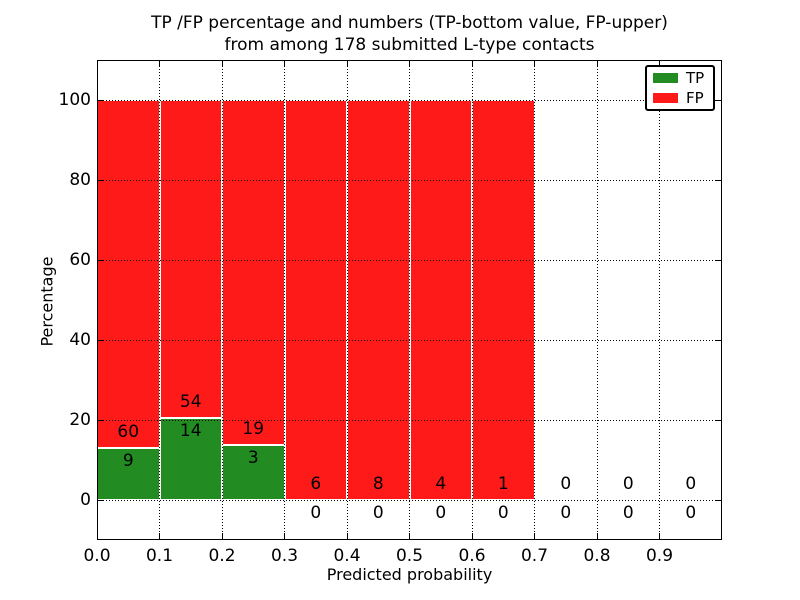 The height and width of the screenshot is (600, 800). I want to click on x-tick-label-7: 0.7, so click(534, 556).